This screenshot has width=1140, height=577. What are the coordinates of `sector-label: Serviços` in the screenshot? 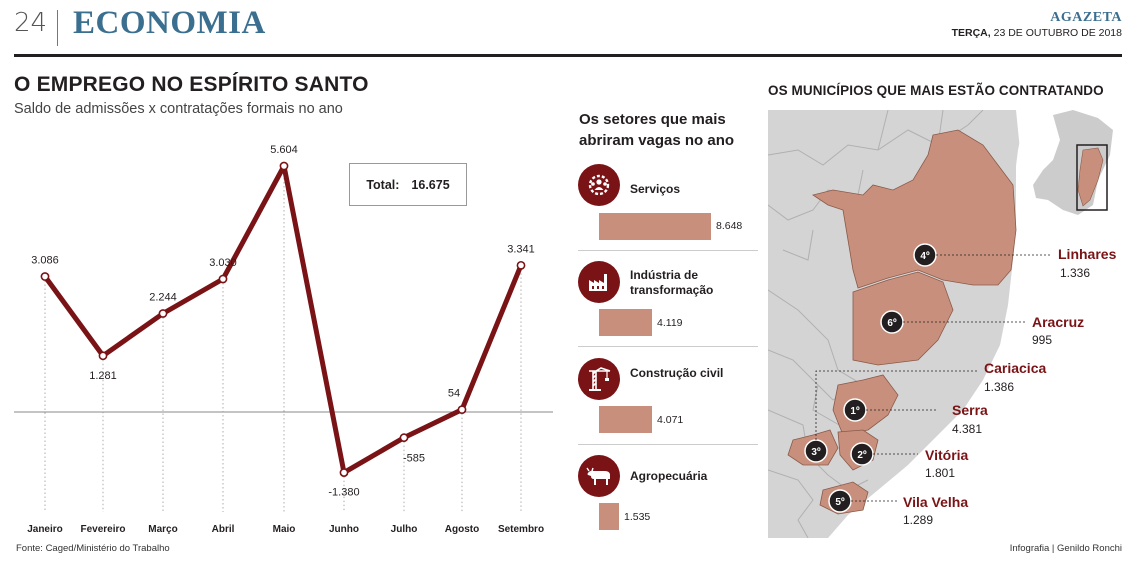 It's located at (655, 189).